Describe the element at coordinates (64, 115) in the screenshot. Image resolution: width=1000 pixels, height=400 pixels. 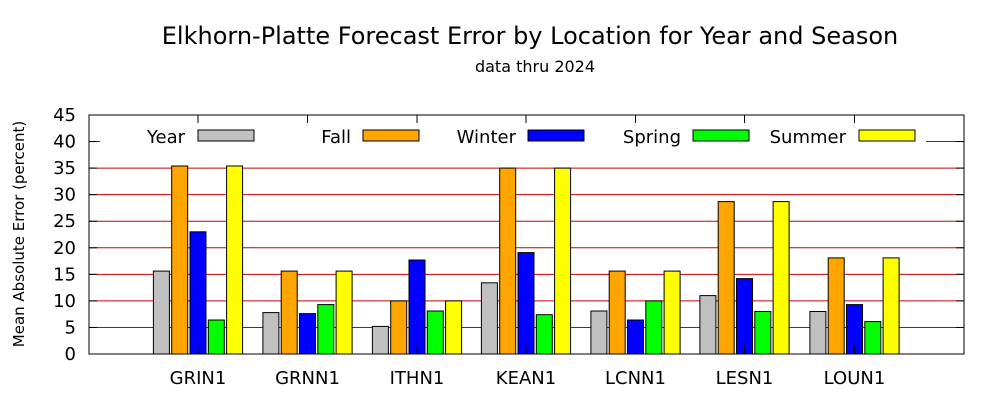
I see `y-tick-label: 45` at that location.